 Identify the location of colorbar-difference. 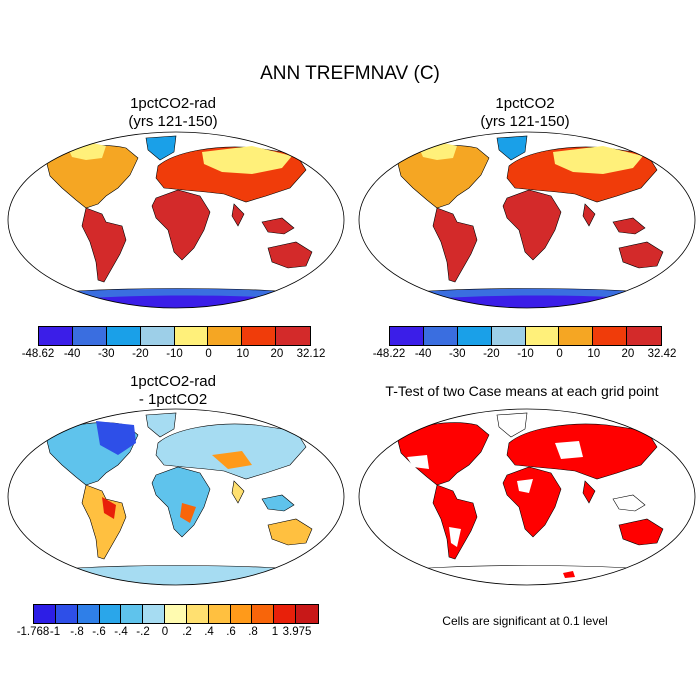
(176, 614).